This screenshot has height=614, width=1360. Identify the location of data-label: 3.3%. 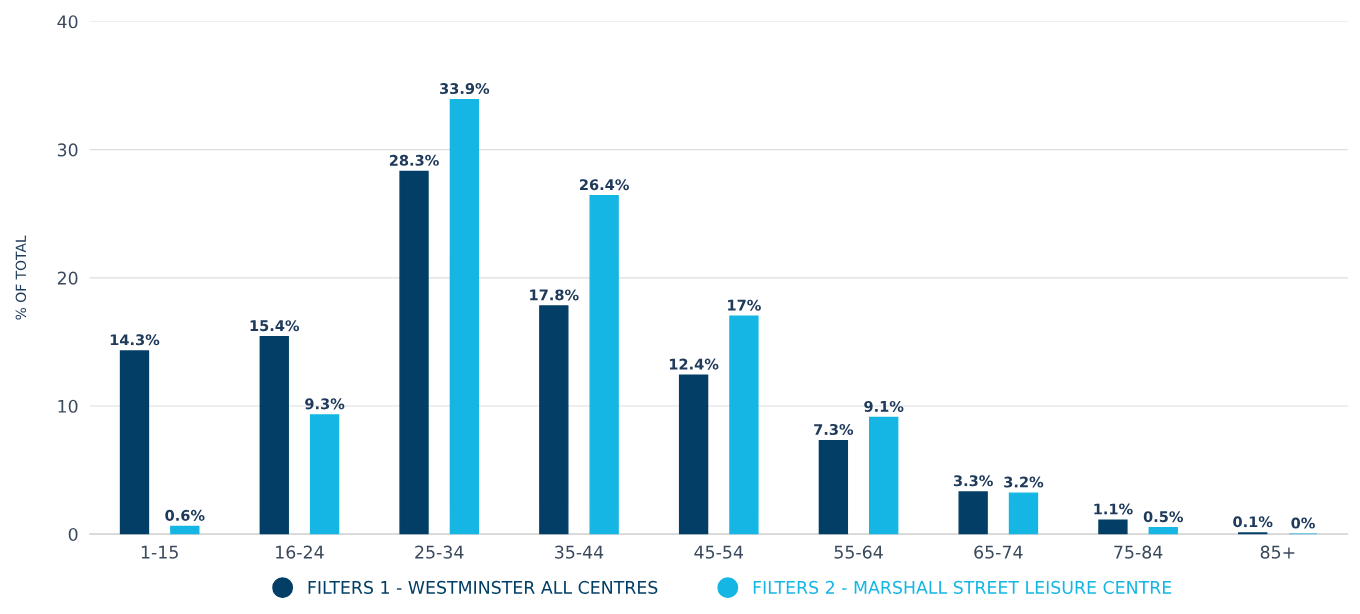
(973, 481).